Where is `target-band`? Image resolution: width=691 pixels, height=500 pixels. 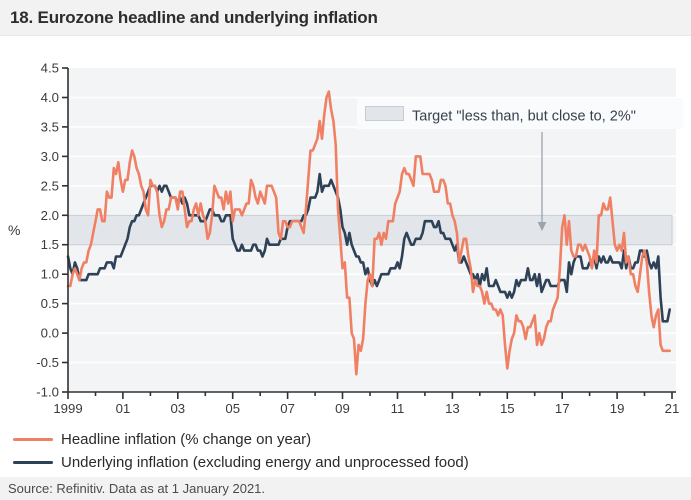
target-band is located at coordinates (370, 230).